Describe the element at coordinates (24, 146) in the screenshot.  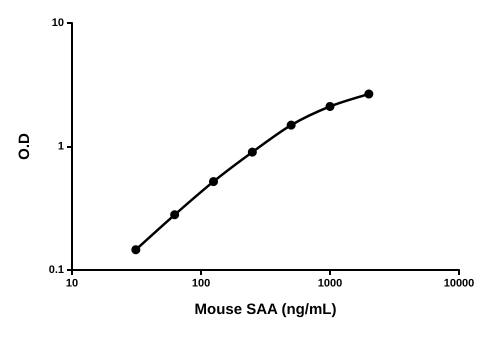
I see `y-axis-title: O.D` at that location.